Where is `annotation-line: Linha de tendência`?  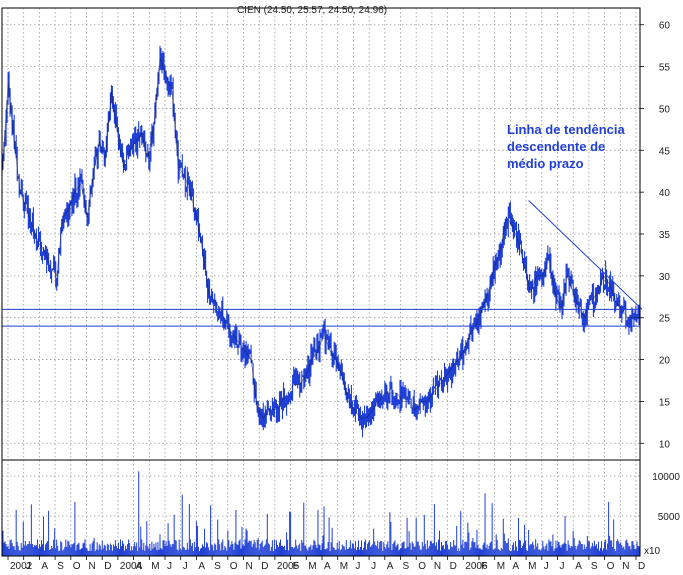 annotation-line: Linha de tendência is located at coordinates (566, 129).